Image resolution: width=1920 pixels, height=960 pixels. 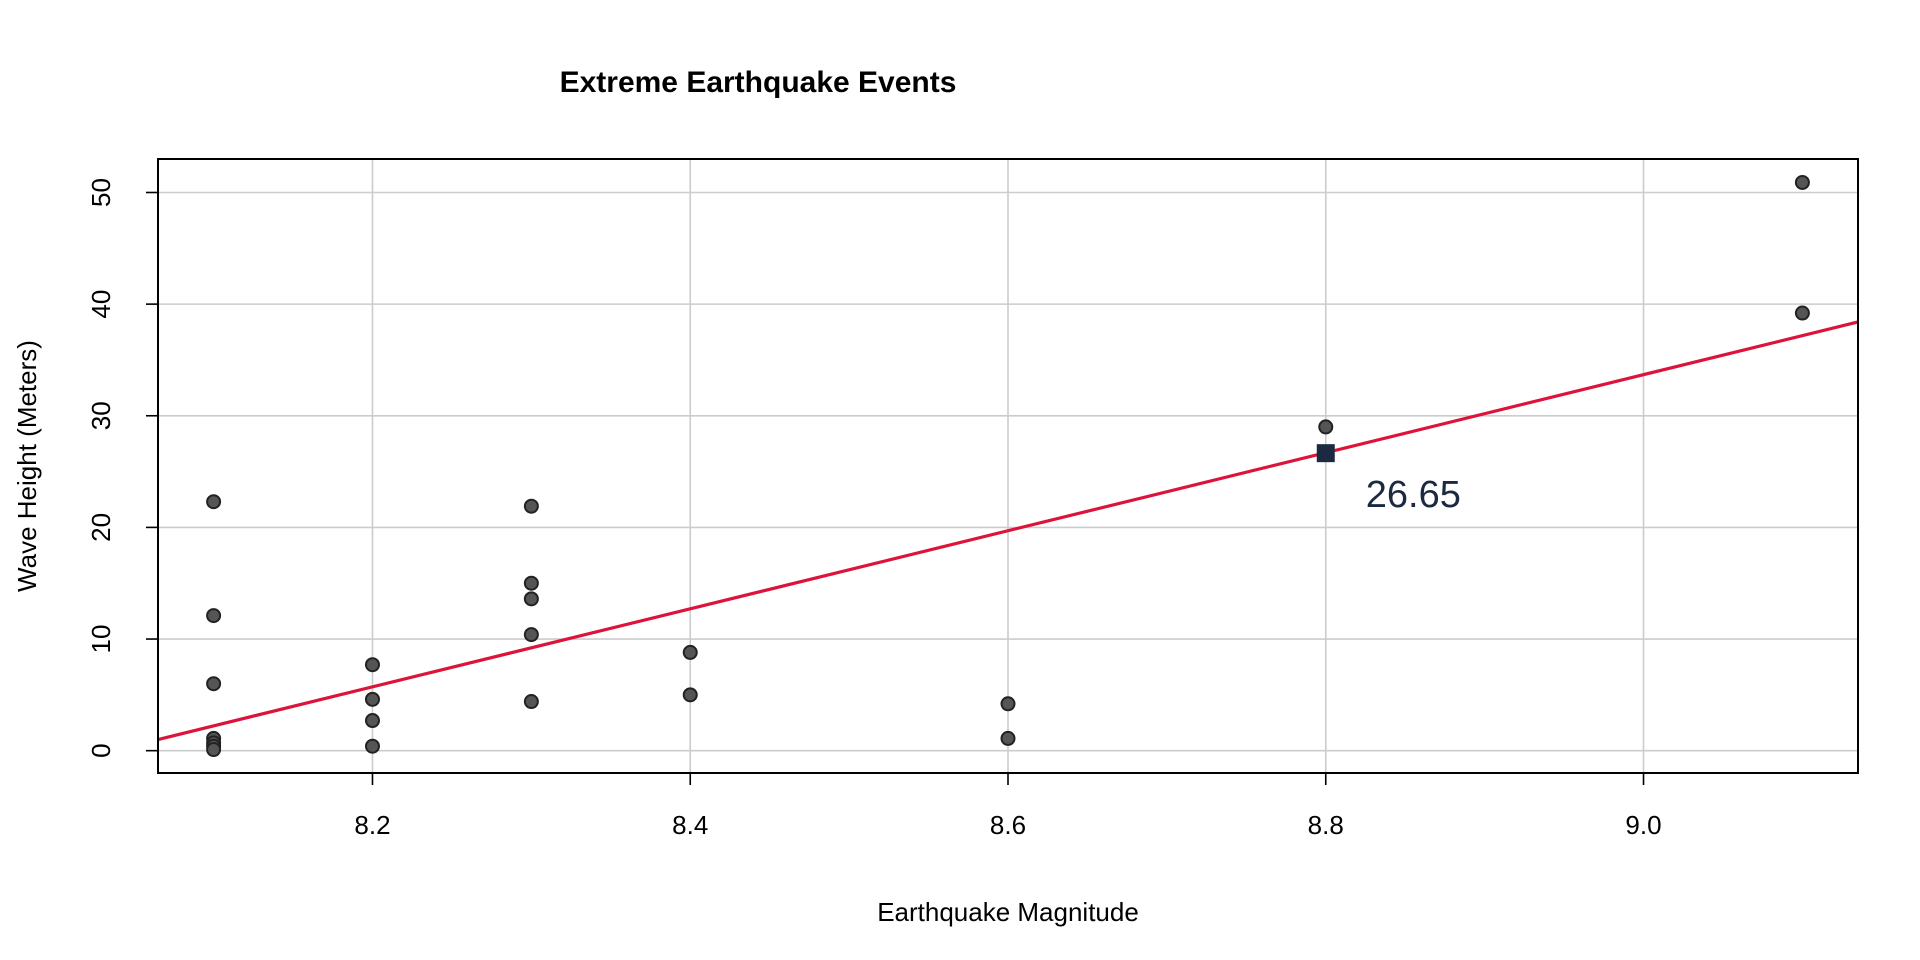 I want to click on y-tick-label-1: 10, so click(x=101, y=639).